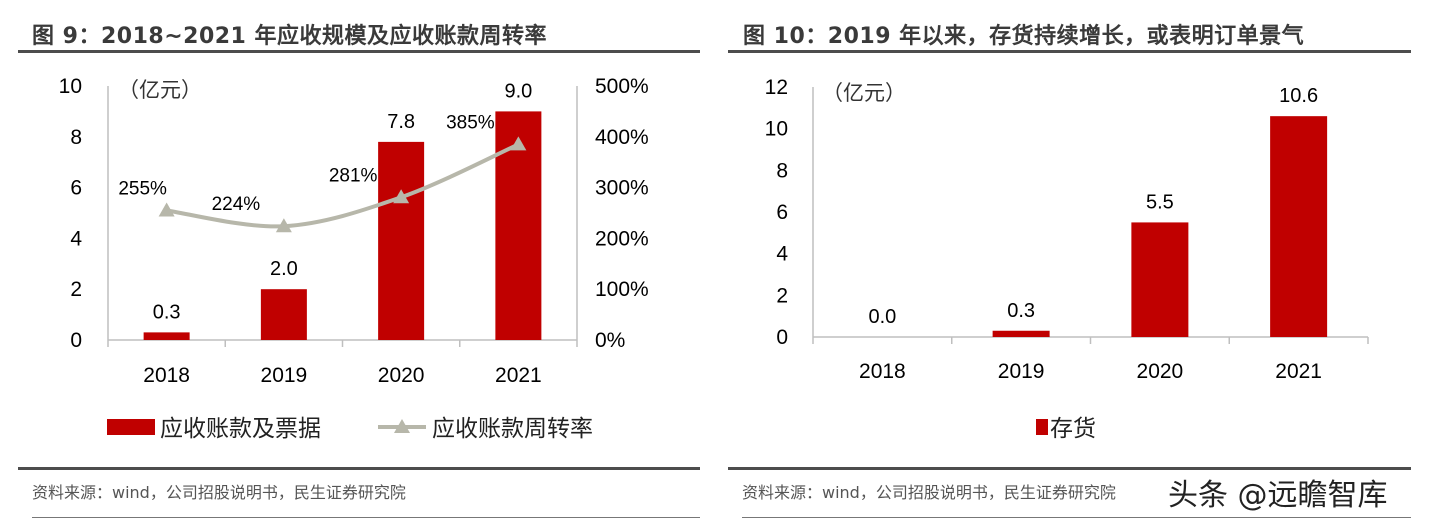 This screenshot has height=519, width=1438. I want to click on bar-data-label: 7.8, so click(401, 122).